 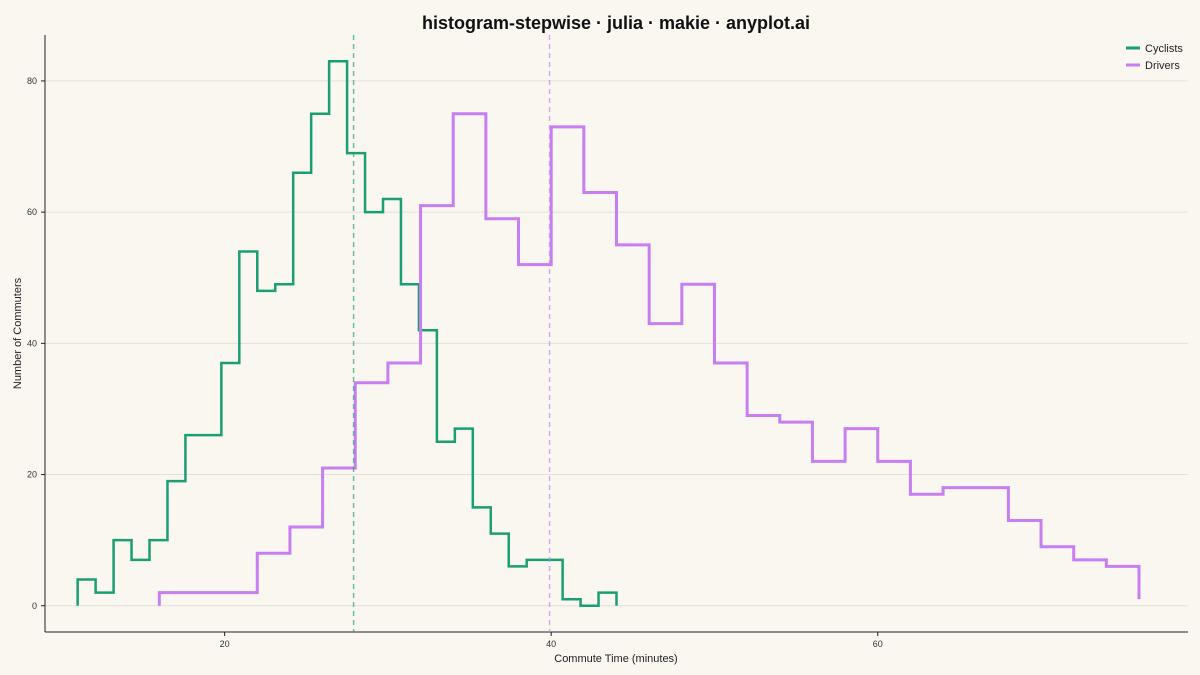 What do you see at coordinates (551, 644) in the screenshot?
I see `x-tick-label: 40` at bounding box center [551, 644].